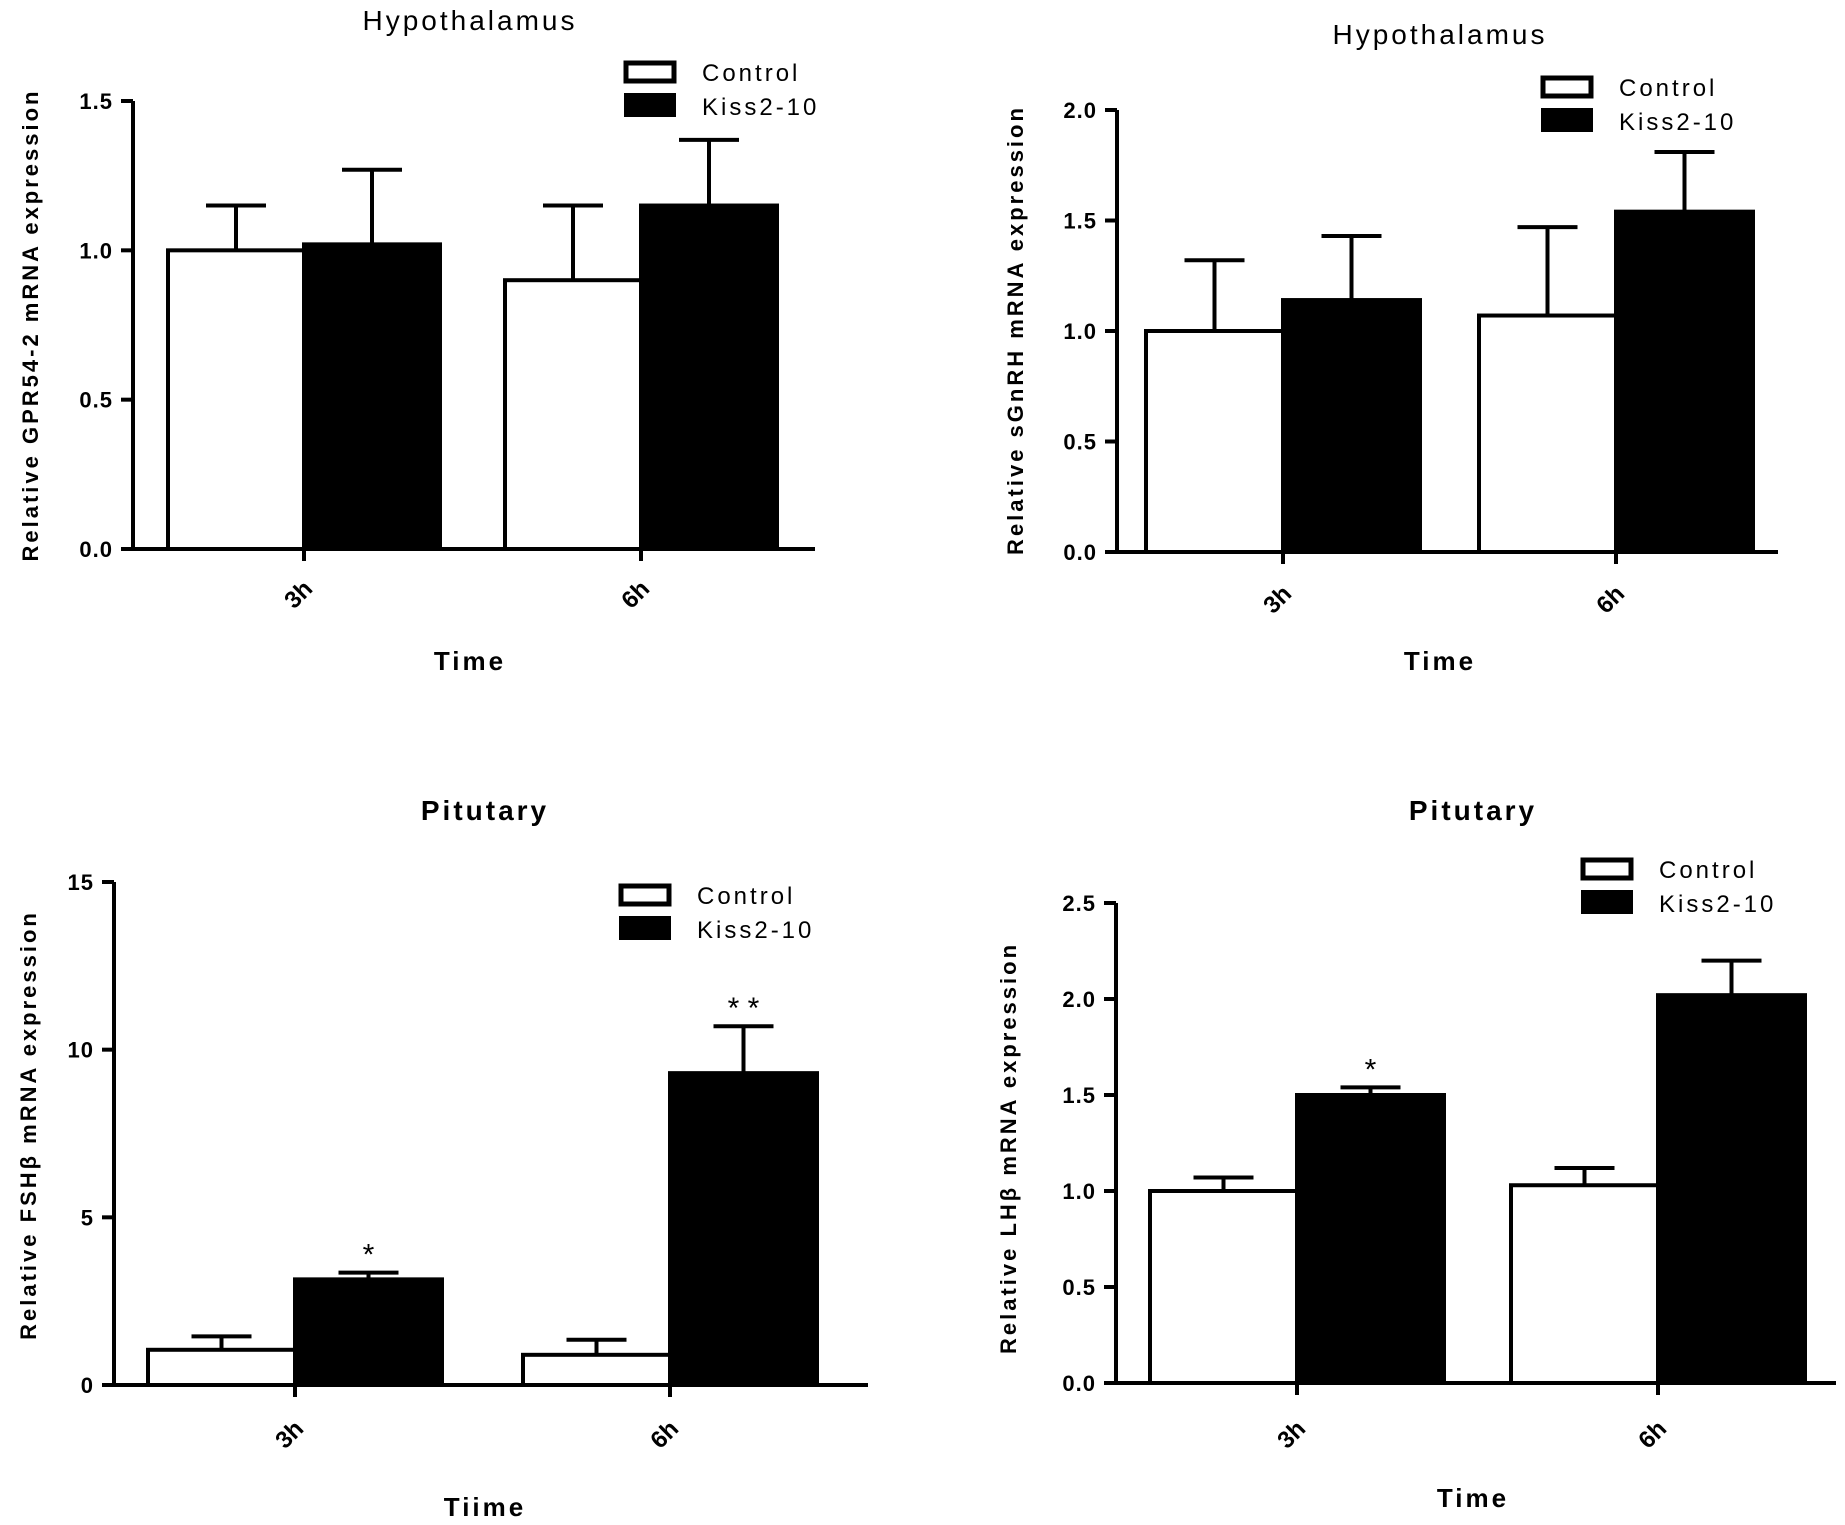 The image size is (1845, 1525). Describe the element at coordinates (81, 882) in the screenshot. I see `y-tick-label: 15` at that location.